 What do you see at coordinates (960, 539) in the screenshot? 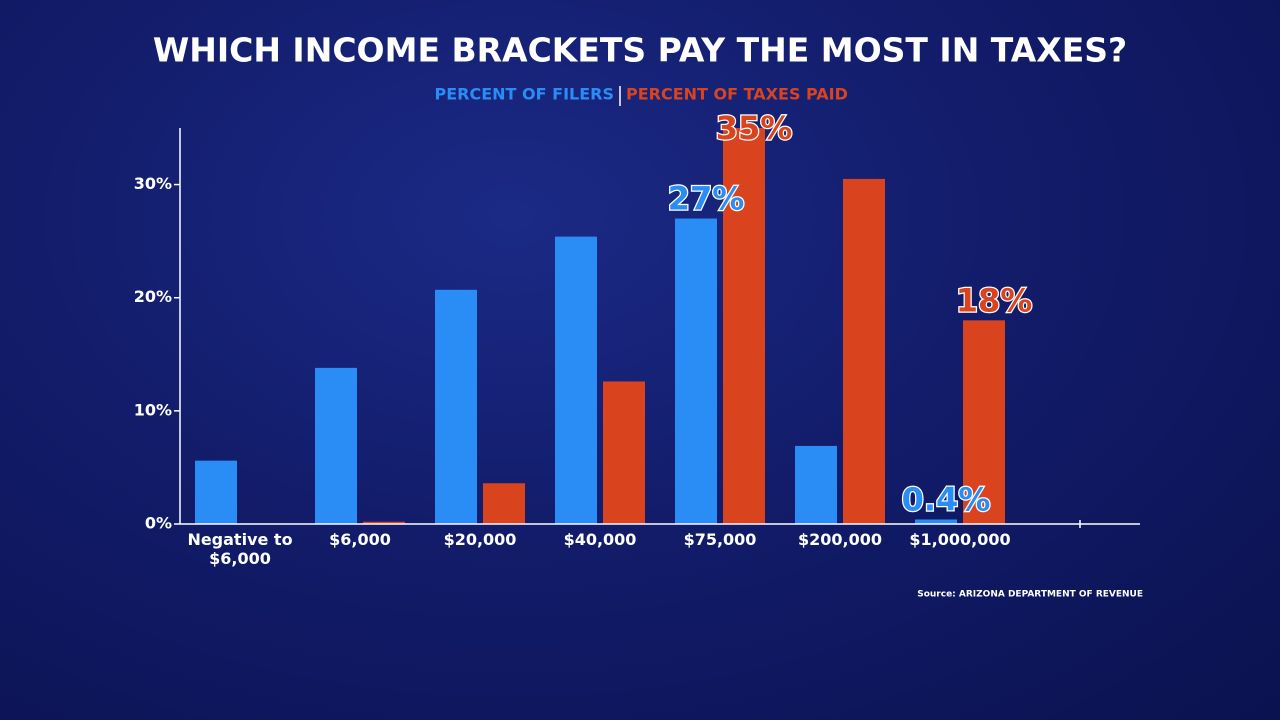
I see `x-tick-label: $1,000,000` at bounding box center [960, 539].